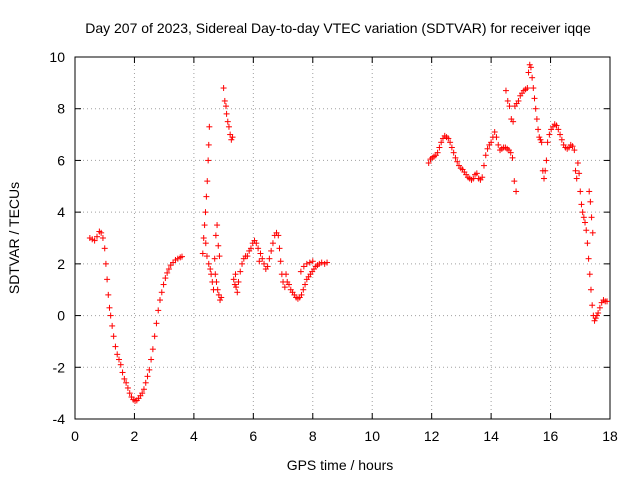 This screenshot has height=480, width=640. Describe the element at coordinates (135, 436) in the screenshot. I see `x-tick-label: 2` at that location.